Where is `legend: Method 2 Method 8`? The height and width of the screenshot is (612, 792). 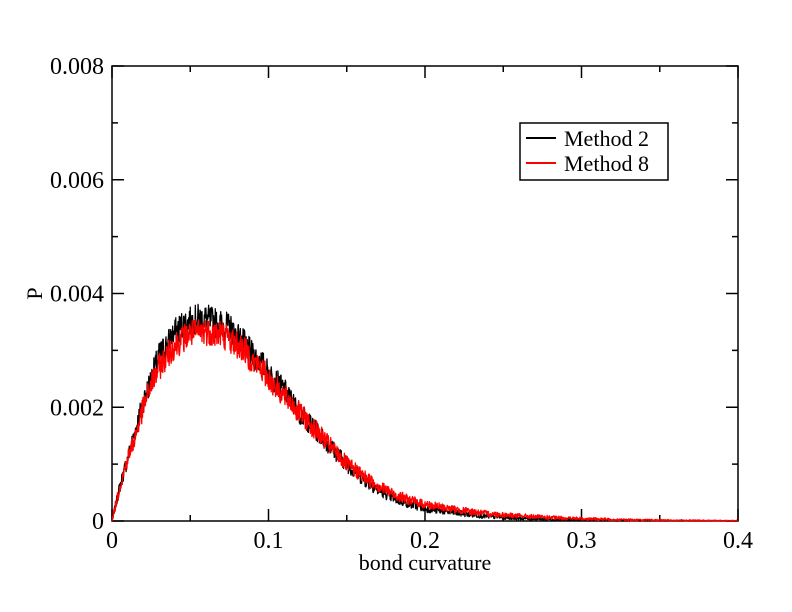 legend: Method 2 Method 8 is located at coordinates (594, 151).